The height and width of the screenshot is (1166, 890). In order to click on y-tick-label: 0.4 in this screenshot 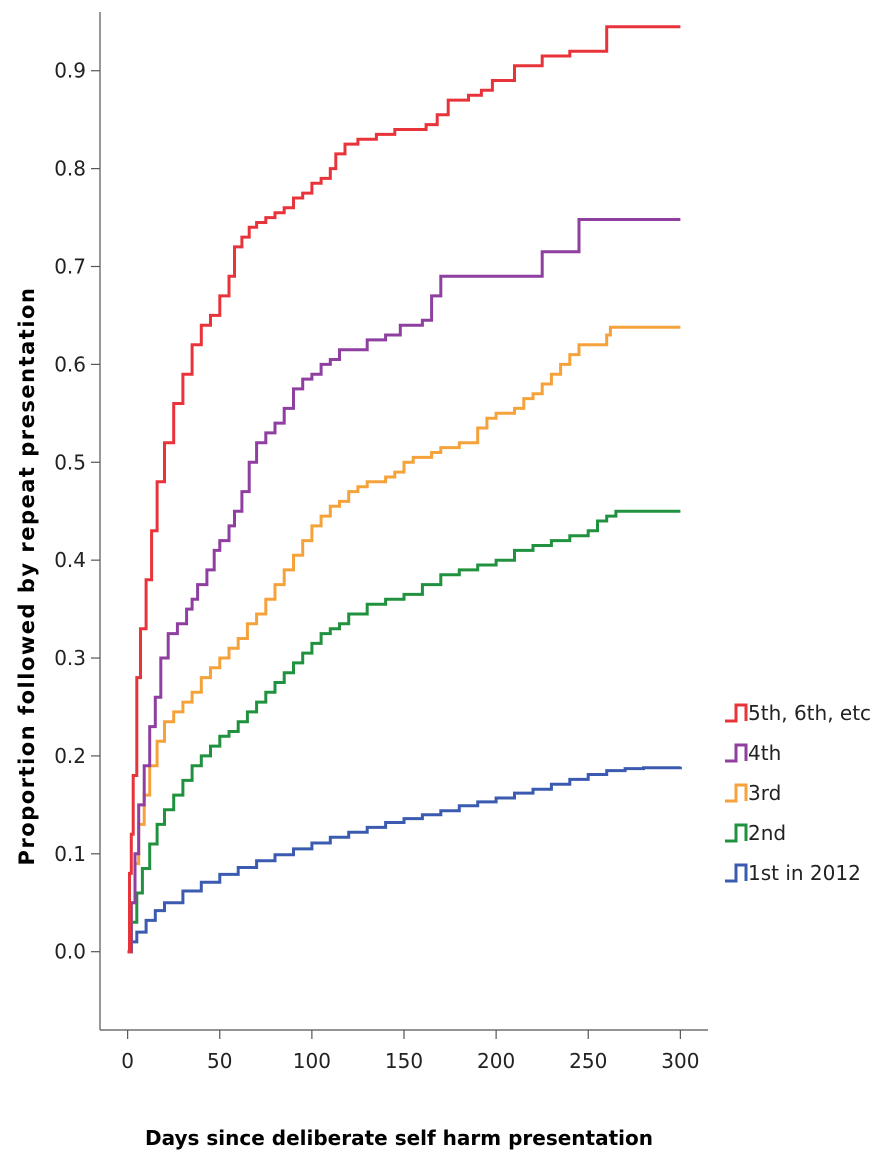, I will do `click(70, 560)`.